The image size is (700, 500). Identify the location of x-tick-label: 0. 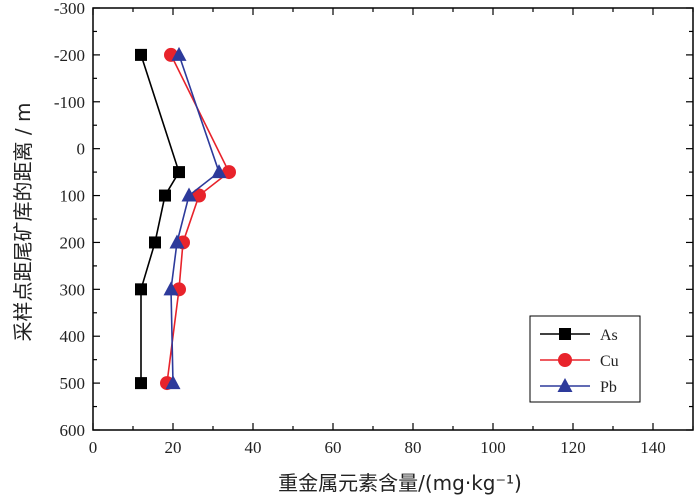
(93, 447).